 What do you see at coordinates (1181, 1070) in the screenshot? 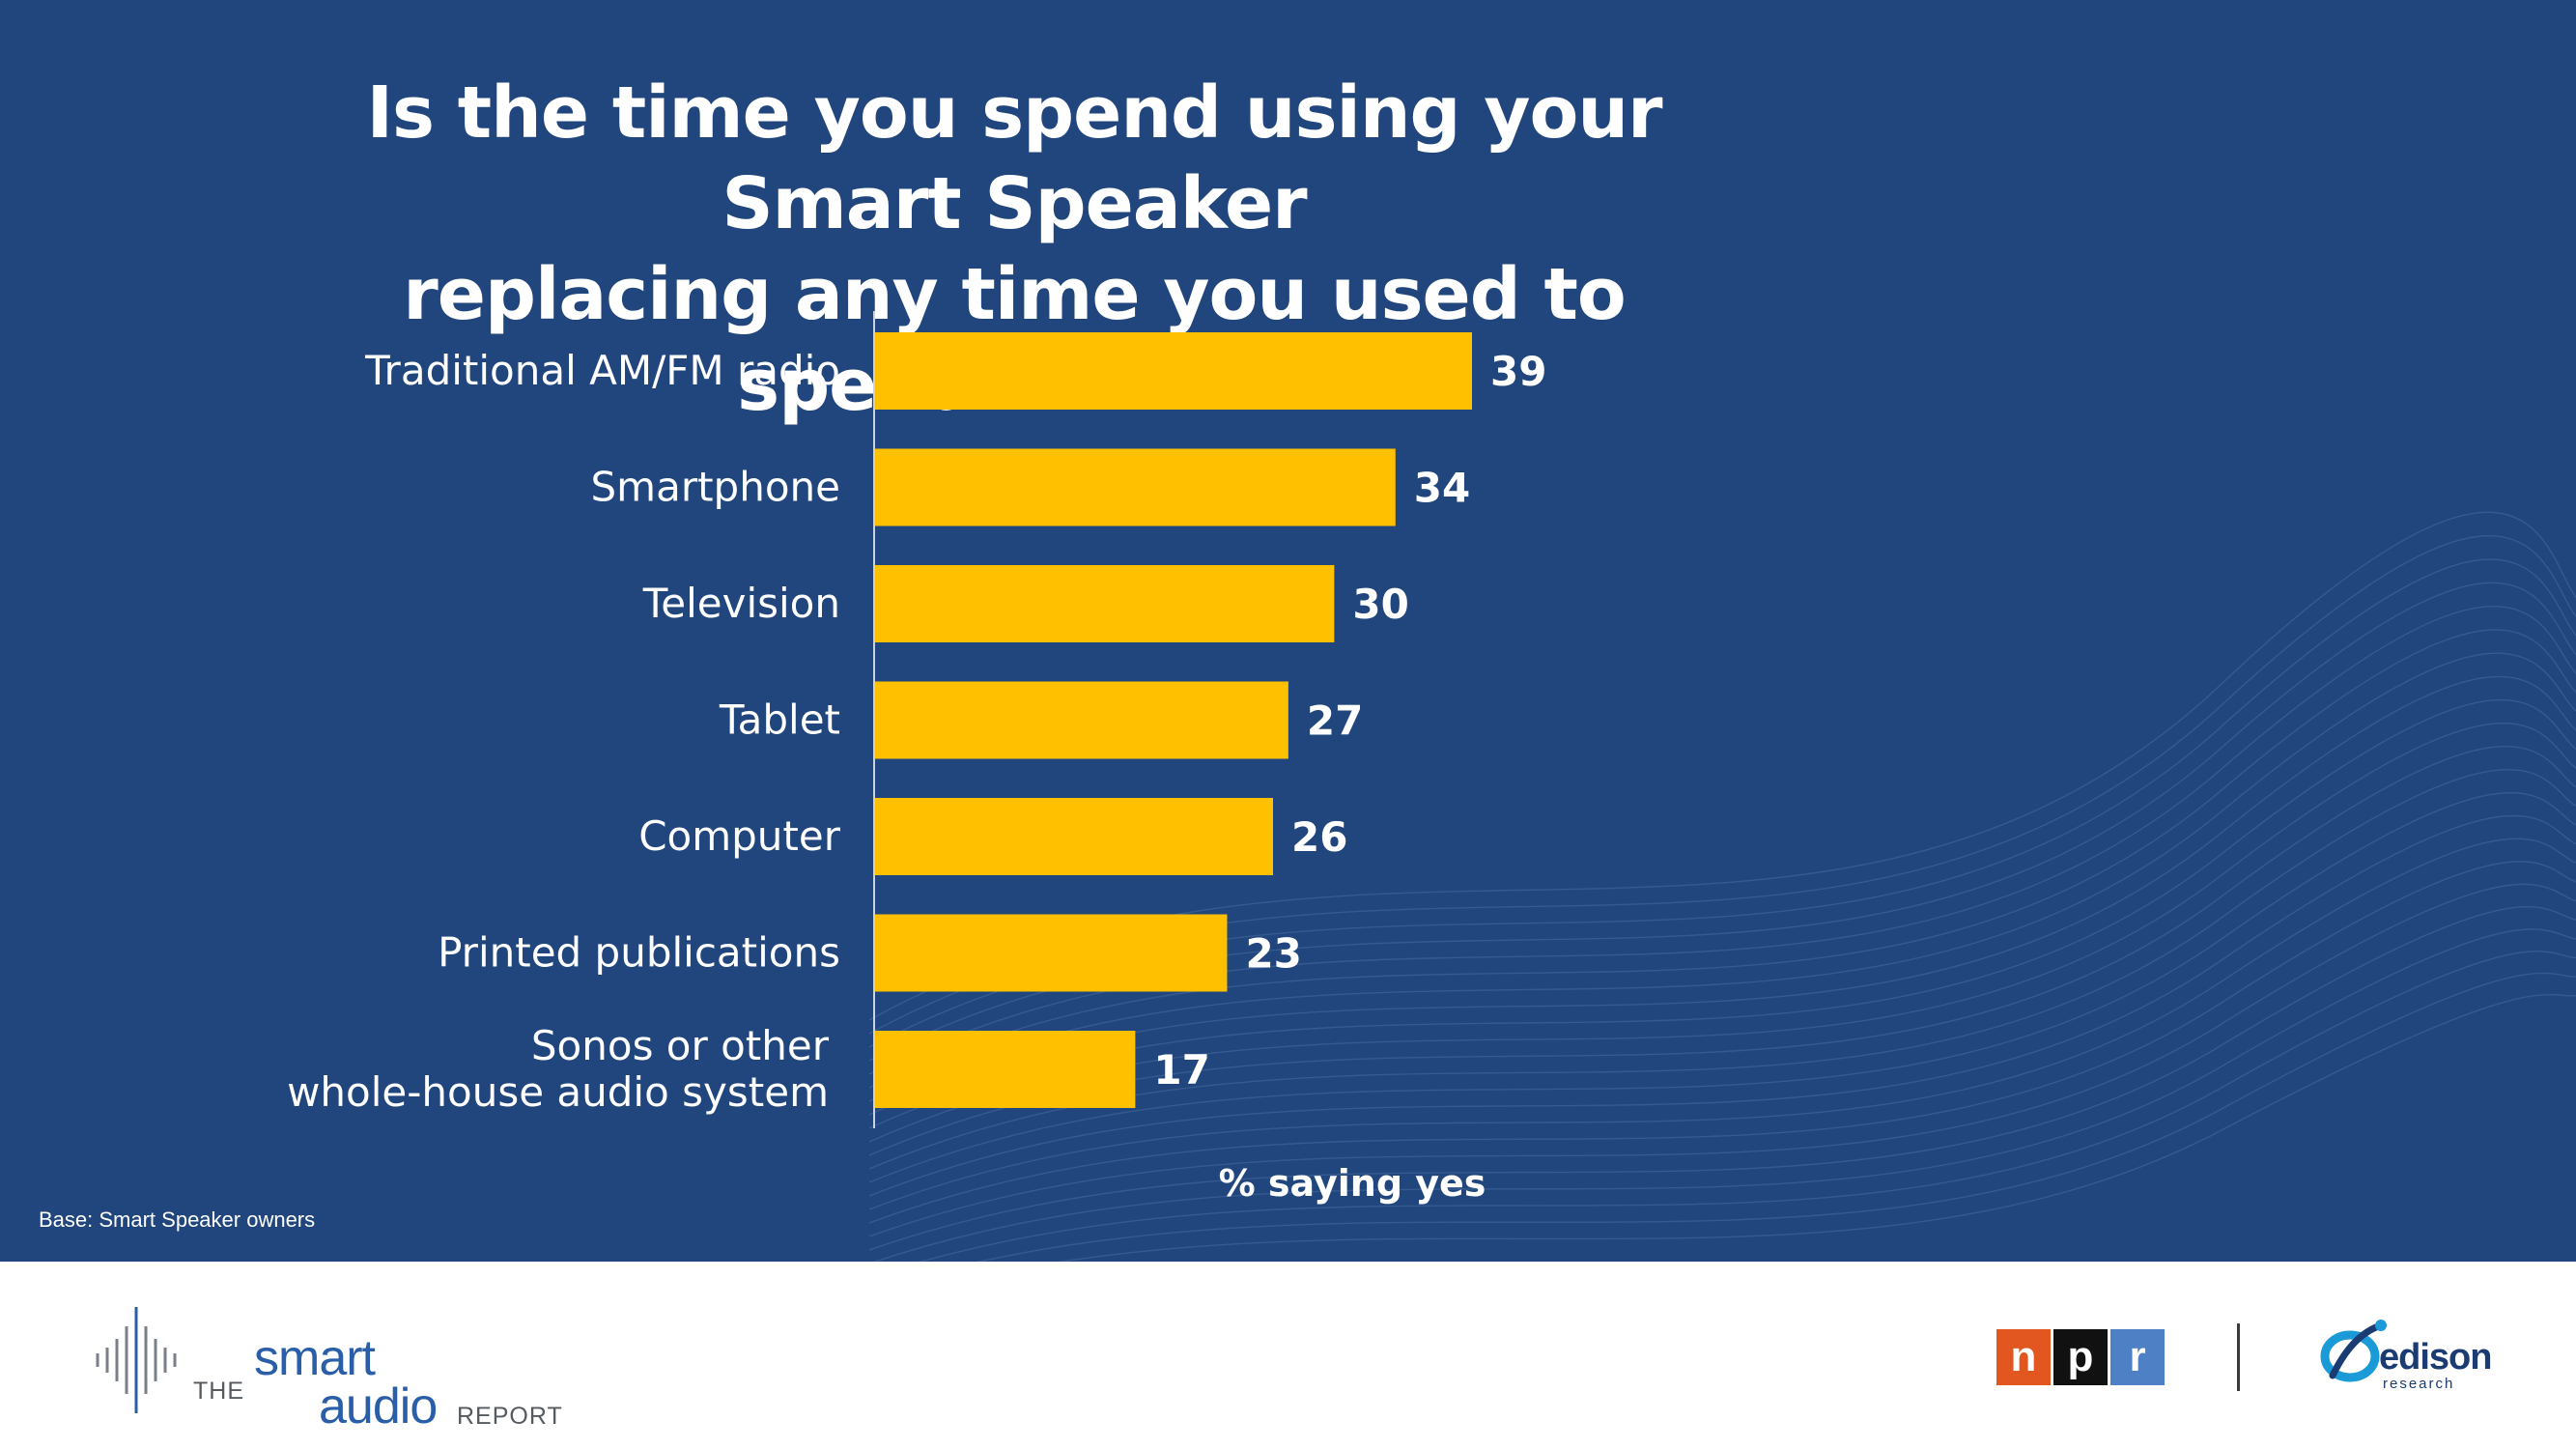
I see `data-label: 17` at bounding box center [1181, 1070].